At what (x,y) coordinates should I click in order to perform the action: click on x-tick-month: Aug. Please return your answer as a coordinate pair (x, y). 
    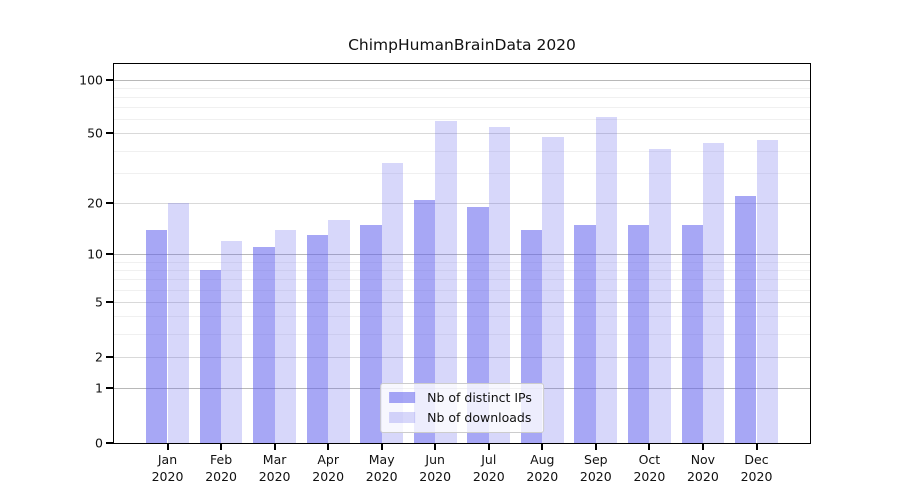
    Looking at the image, I should click on (542, 459).